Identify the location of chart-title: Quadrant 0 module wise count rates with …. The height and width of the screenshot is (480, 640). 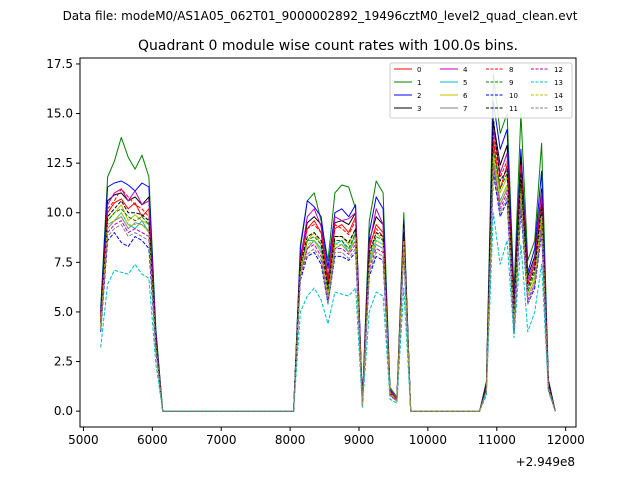
(328, 46).